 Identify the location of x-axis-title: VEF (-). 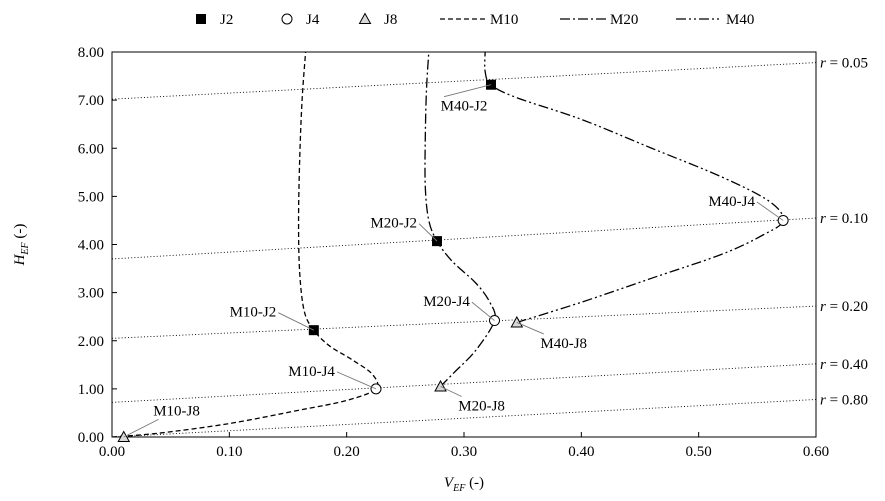
(464, 484).